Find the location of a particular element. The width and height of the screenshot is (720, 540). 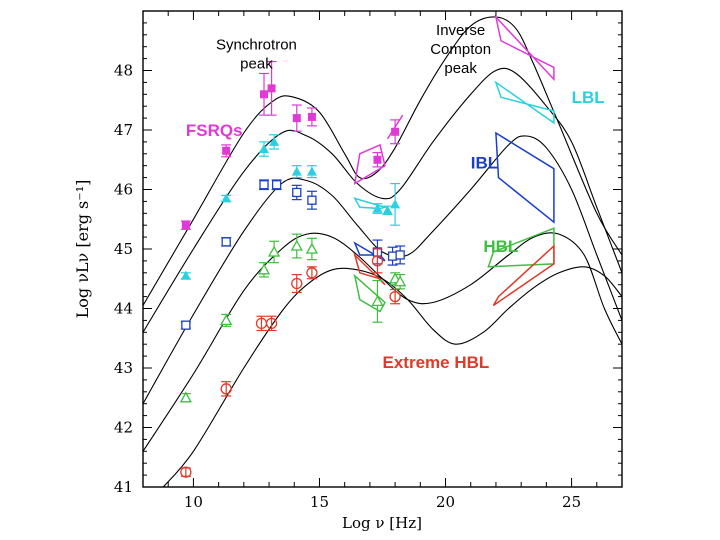

y-tick-label: 46 is located at coordinates (123, 190).